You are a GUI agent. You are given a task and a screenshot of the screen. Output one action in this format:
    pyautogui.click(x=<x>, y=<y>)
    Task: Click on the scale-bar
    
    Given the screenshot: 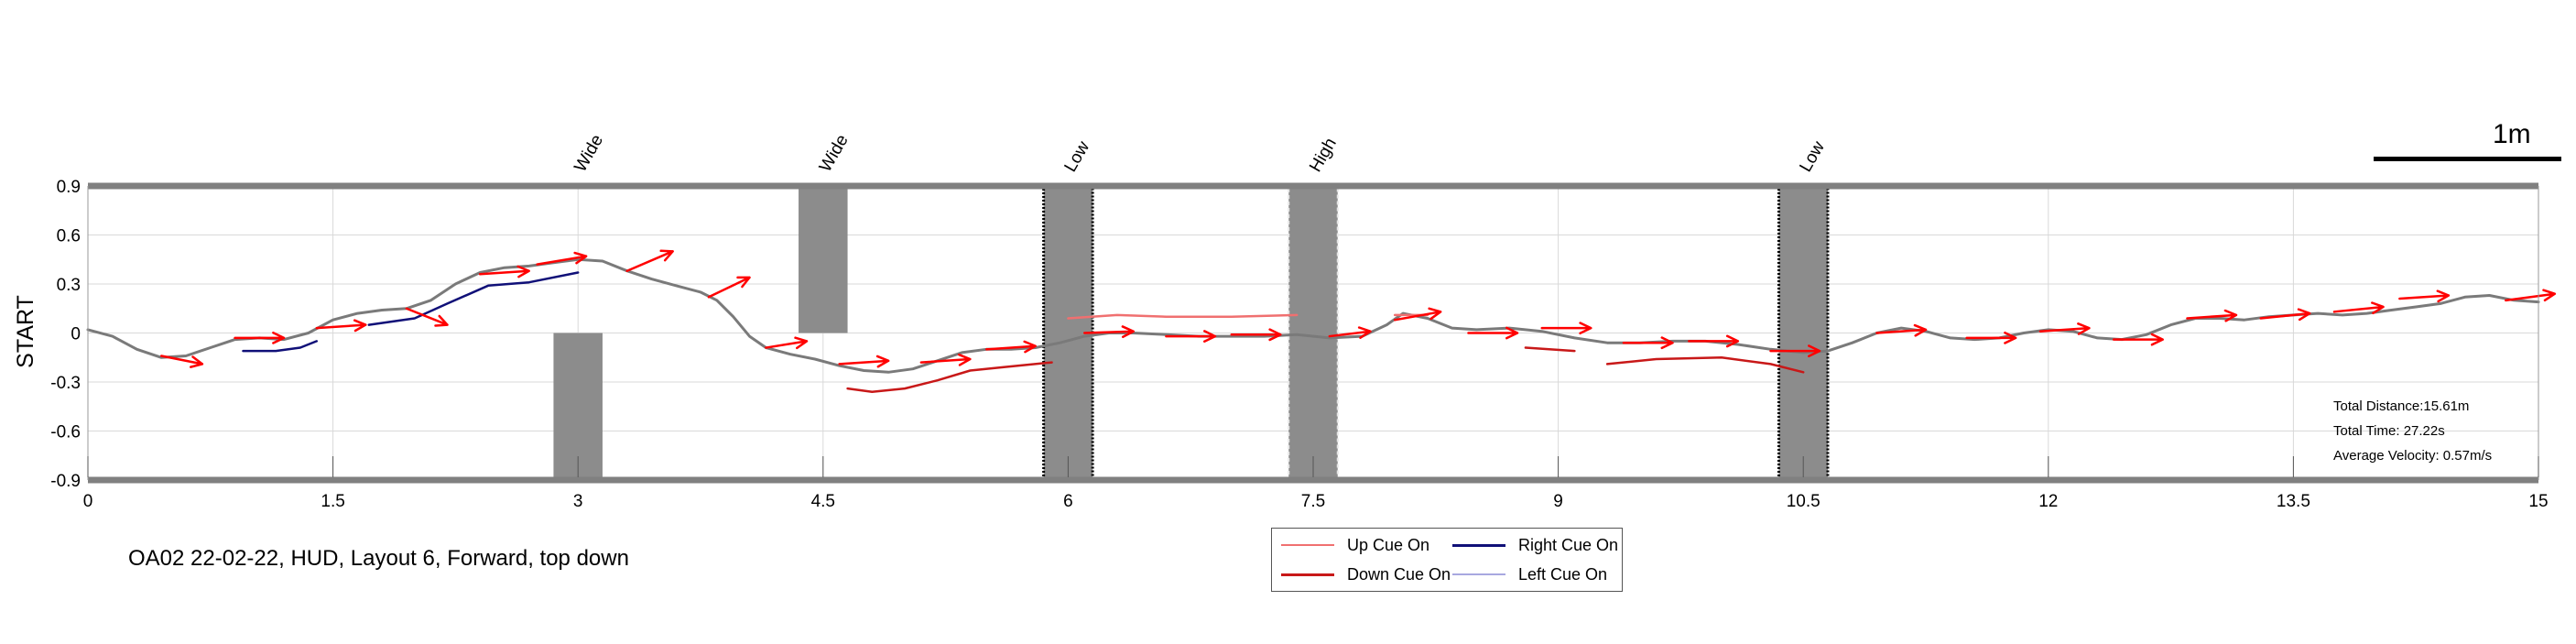 What is the action you would take?
    pyautogui.click(x=2467, y=159)
    